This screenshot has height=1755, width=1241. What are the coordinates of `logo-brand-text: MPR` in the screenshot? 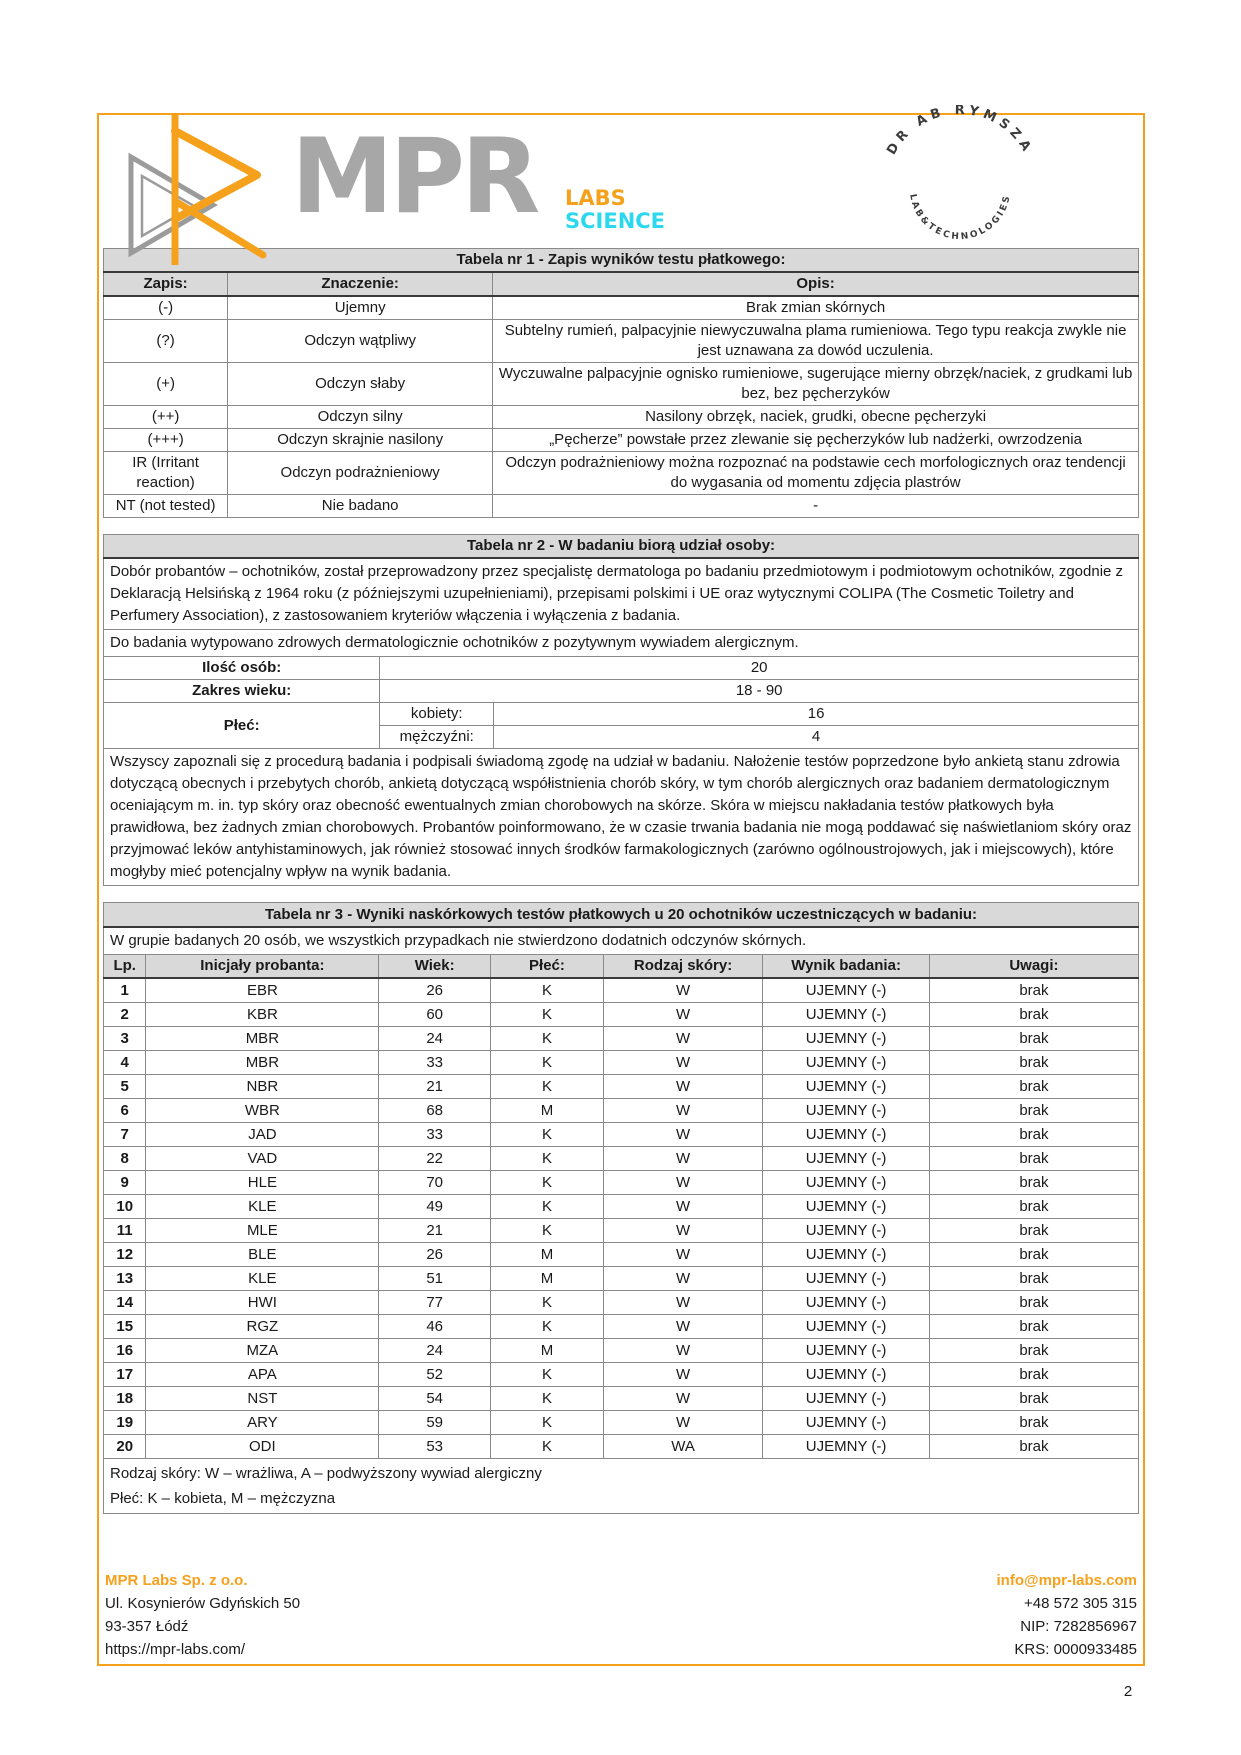 It's located at (415, 177).